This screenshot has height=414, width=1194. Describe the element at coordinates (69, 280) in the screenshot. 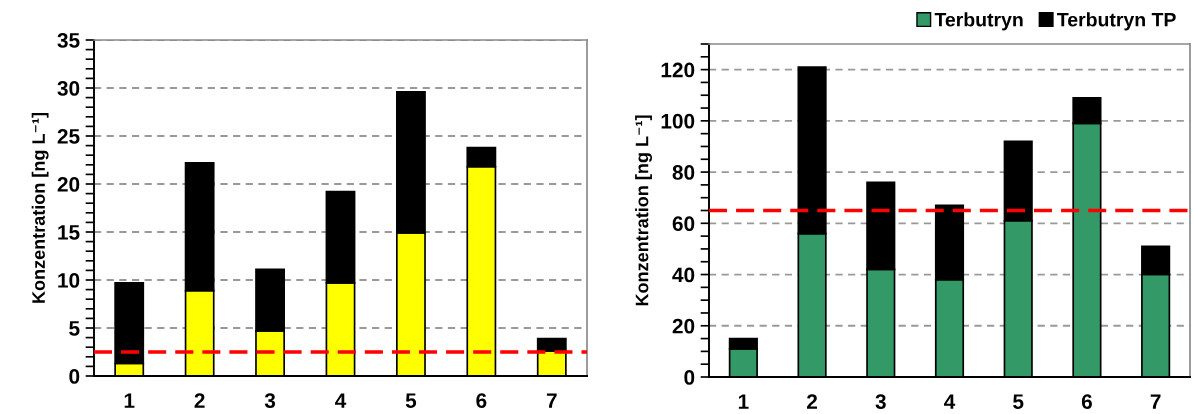

I see `y-tick-label: 10` at that location.